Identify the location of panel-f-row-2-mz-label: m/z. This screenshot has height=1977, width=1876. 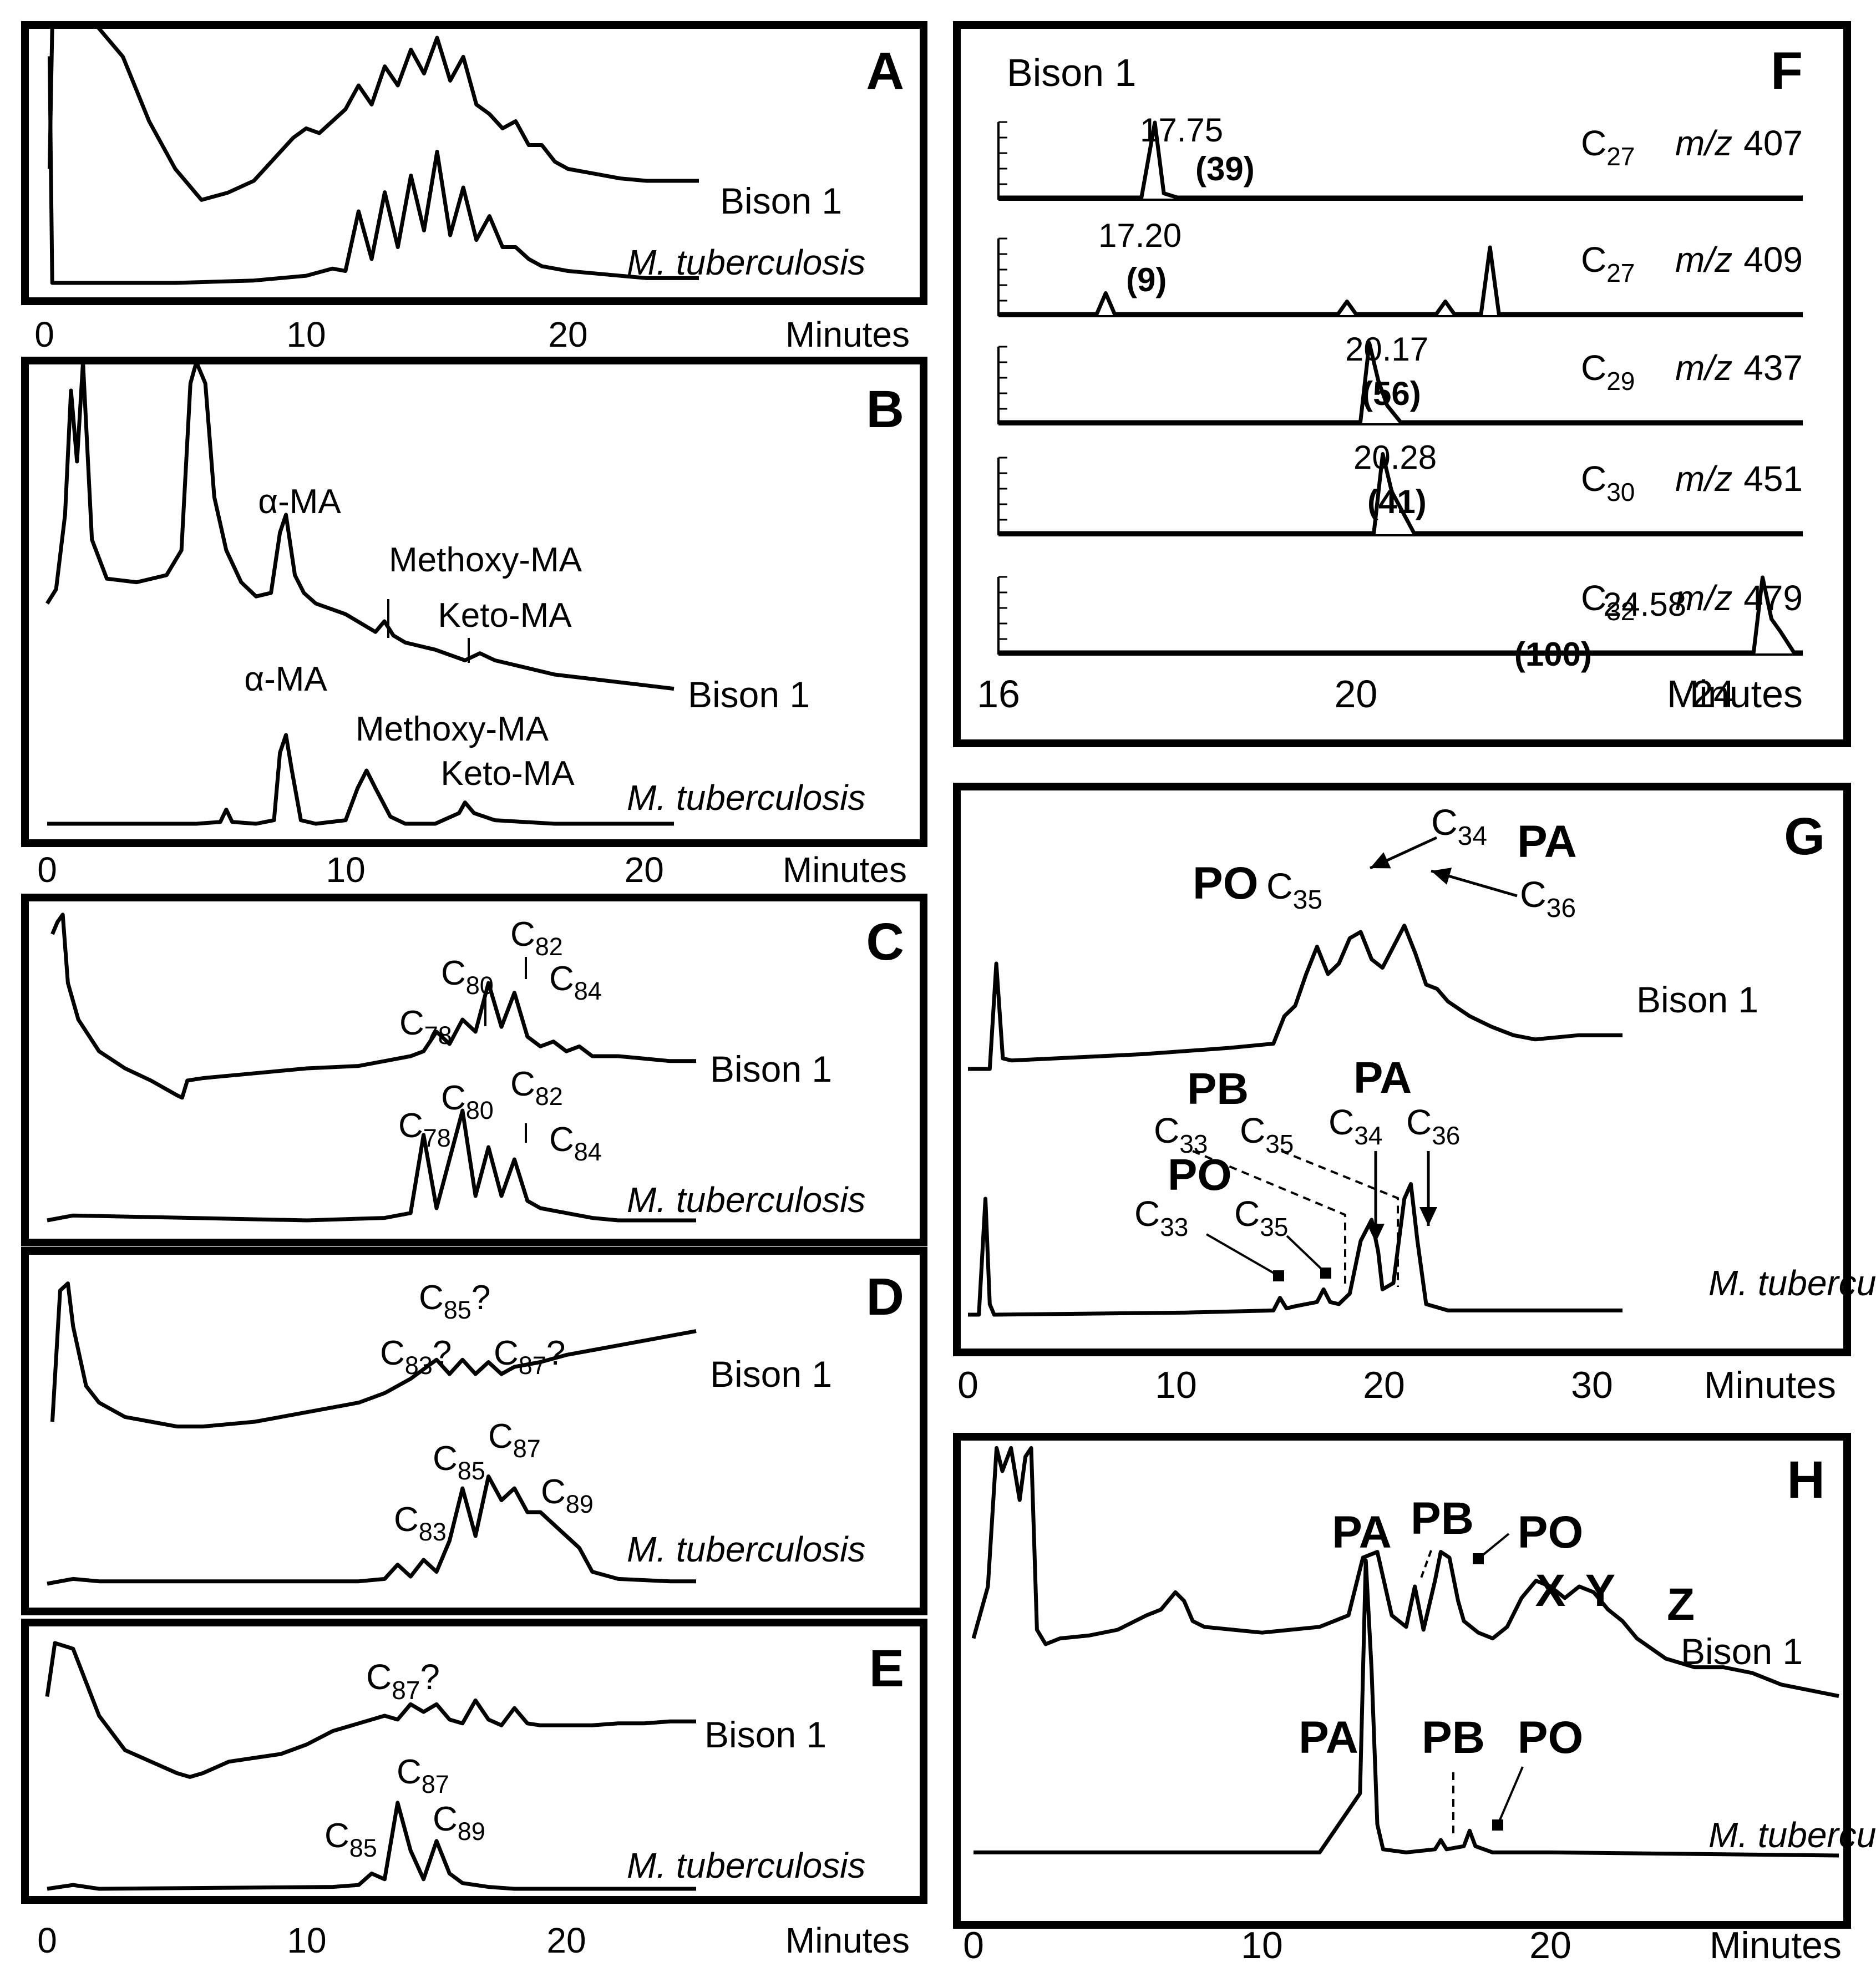
(1703, 368).